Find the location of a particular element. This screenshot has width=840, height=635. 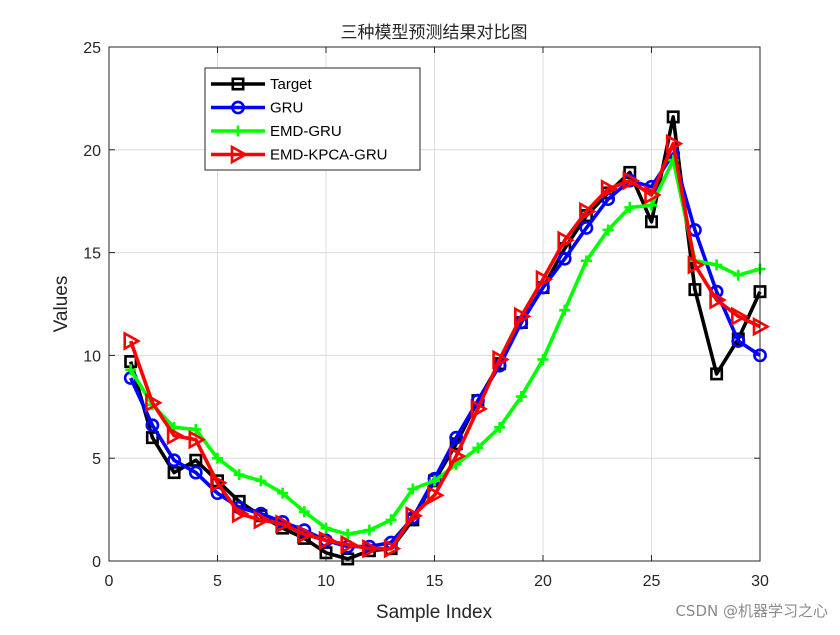

legend-label-gru: GRU is located at coordinates (286, 108).